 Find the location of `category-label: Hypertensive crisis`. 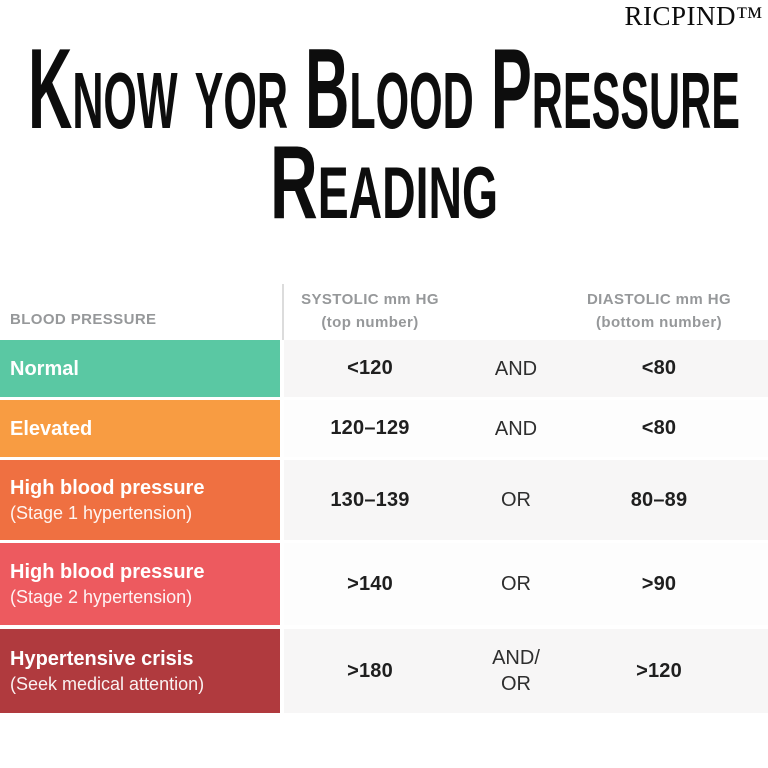

category-label: Hypertensive crisis is located at coordinates (102, 659).